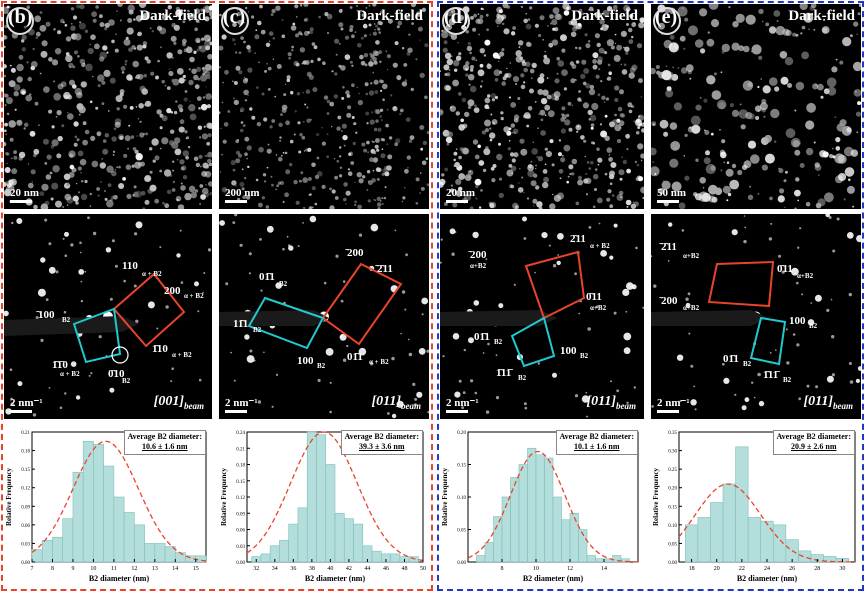 The width and height of the screenshot is (865, 592). Describe the element at coordinates (172, 291) in the screenshot. I see `label-200: 200` at that location.